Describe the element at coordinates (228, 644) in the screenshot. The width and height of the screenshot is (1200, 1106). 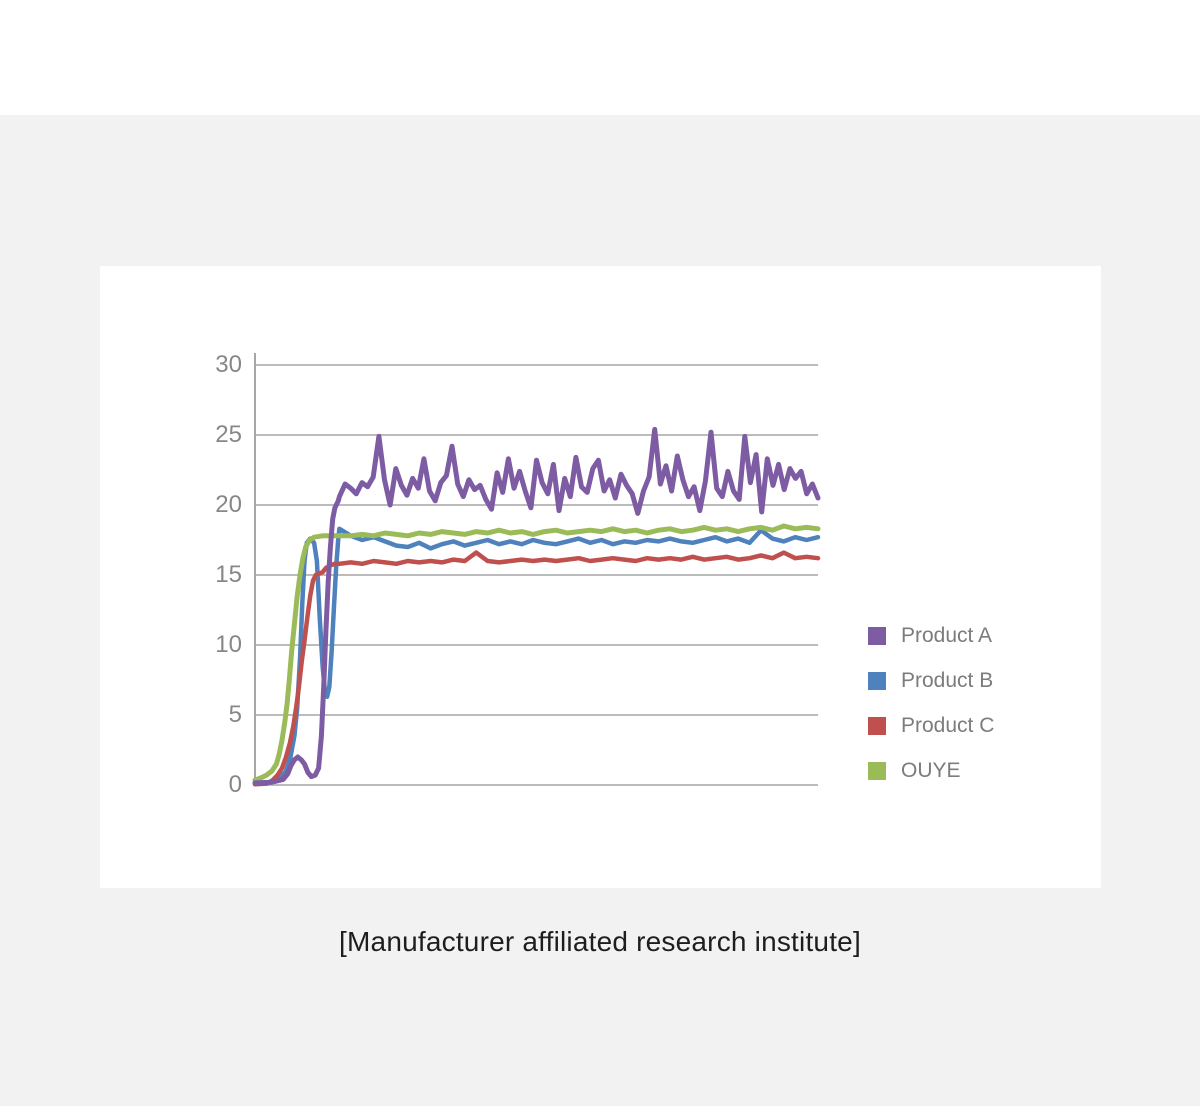
I see `y-tick-label: 10` at that location.